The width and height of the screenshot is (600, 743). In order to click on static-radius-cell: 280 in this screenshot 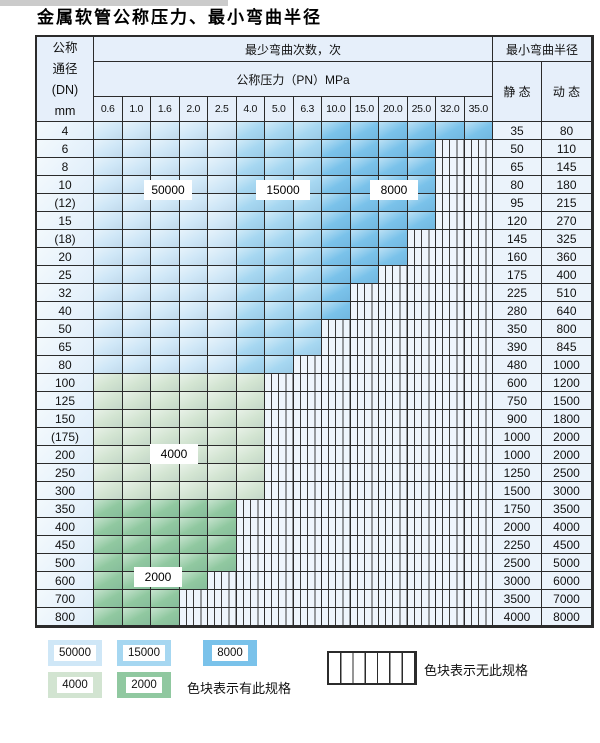, I will do `click(517, 311)`.